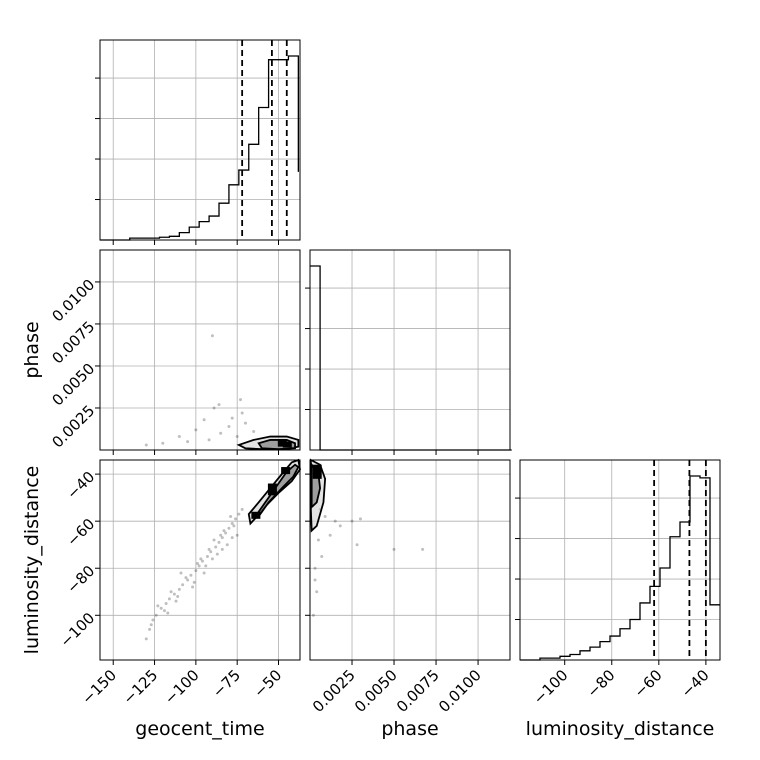  What do you see at coordinates (74, 385) in the screenshot?
I see `y-tick-label: 0.0050` at bounding box center [74, 385].